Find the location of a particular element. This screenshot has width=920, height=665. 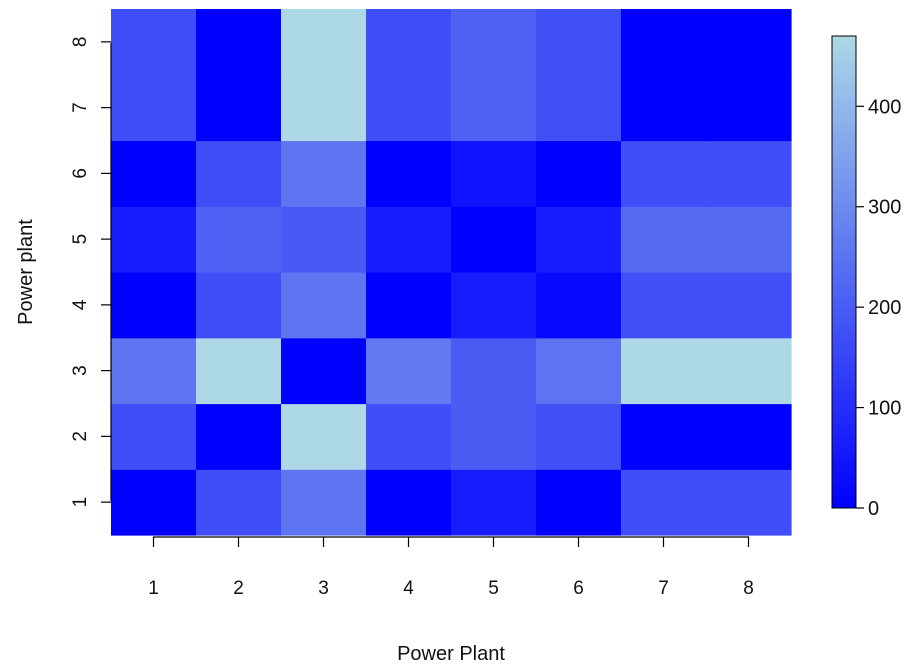

y-tick-label: 7 is located at coordinates (80, 107).